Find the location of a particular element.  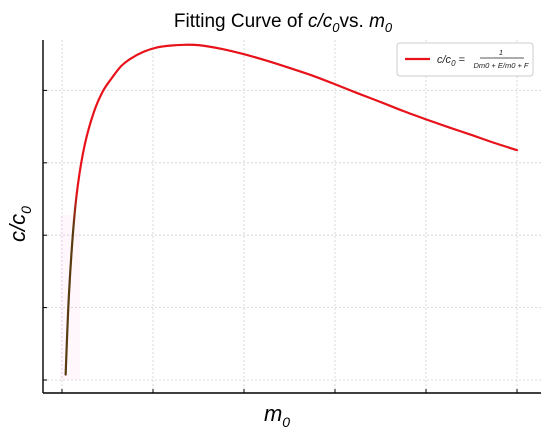

chart-title-mid: vs. is located at coordinates (355, 21).